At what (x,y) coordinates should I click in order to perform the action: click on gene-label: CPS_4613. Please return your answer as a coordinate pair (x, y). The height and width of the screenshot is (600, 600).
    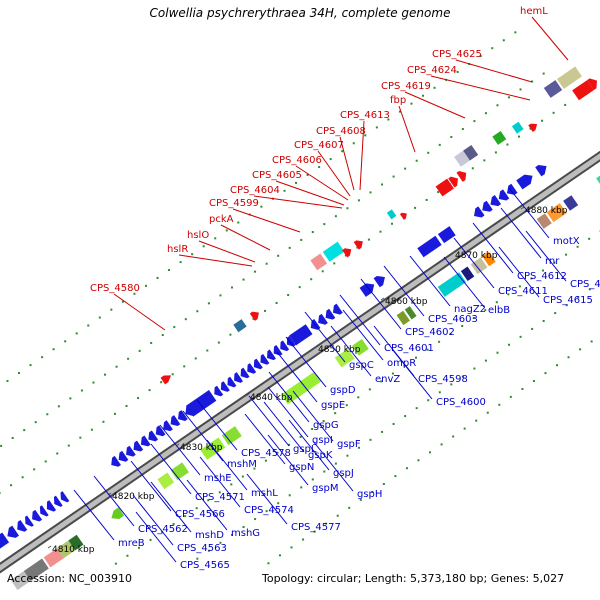
    Looking at the image, I should click on (365, 115).